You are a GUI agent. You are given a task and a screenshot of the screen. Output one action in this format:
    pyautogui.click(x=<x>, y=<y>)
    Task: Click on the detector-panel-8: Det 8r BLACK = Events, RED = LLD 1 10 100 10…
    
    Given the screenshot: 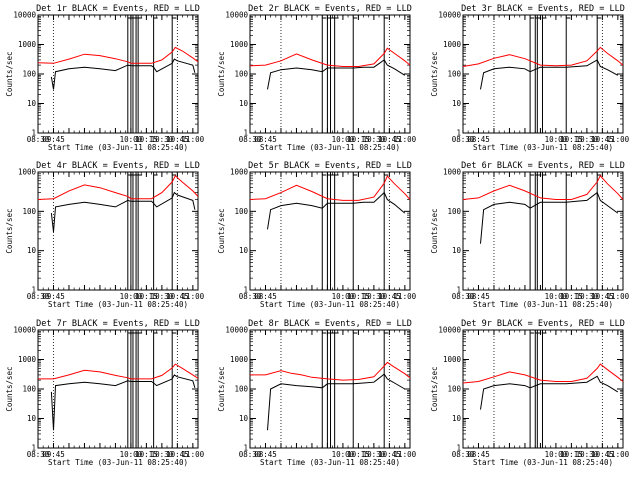 What is the action you would take?
    pyautogui.click(x=317, y=393)
    